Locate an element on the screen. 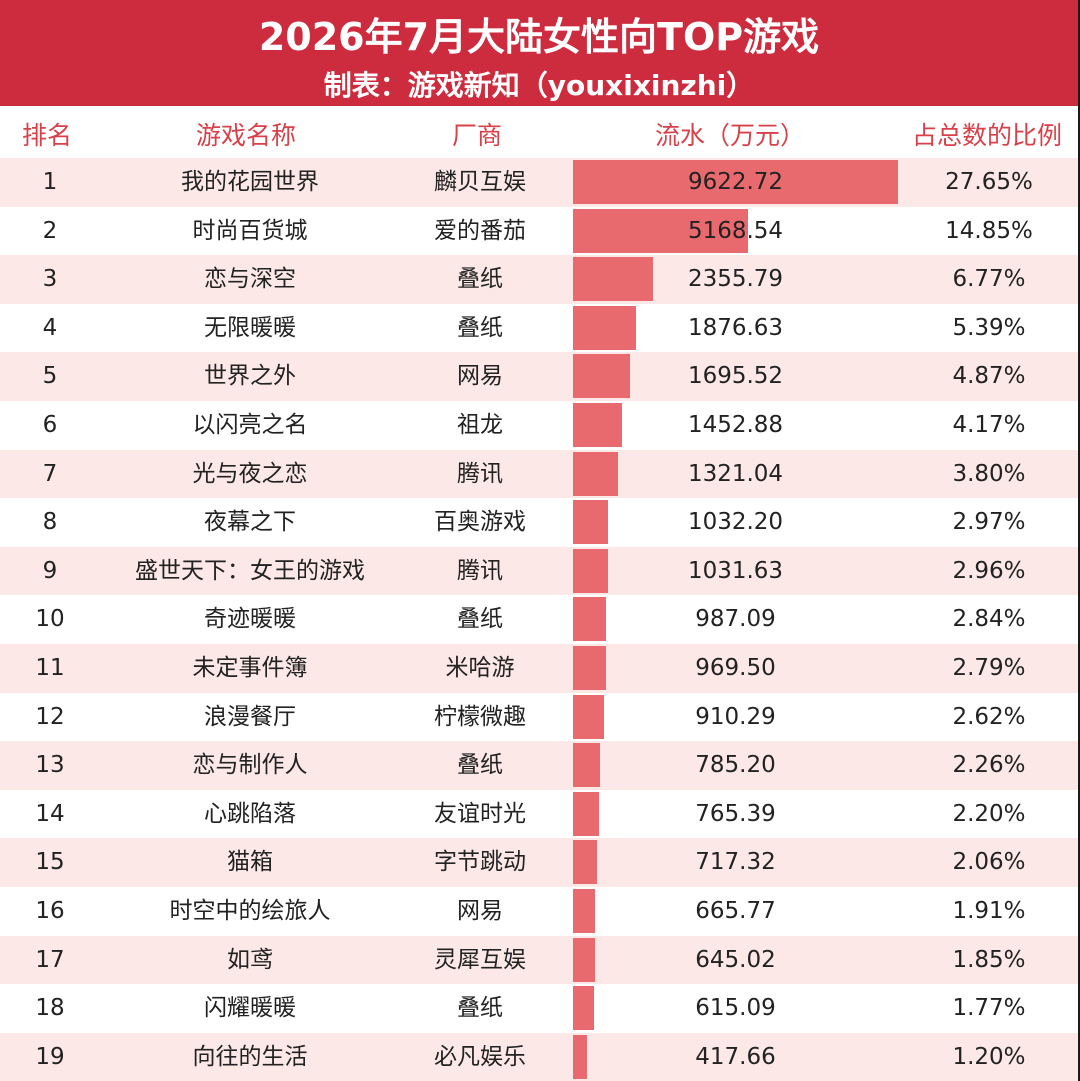  share-cell: 2.06% is located at coordinates (989, 862).